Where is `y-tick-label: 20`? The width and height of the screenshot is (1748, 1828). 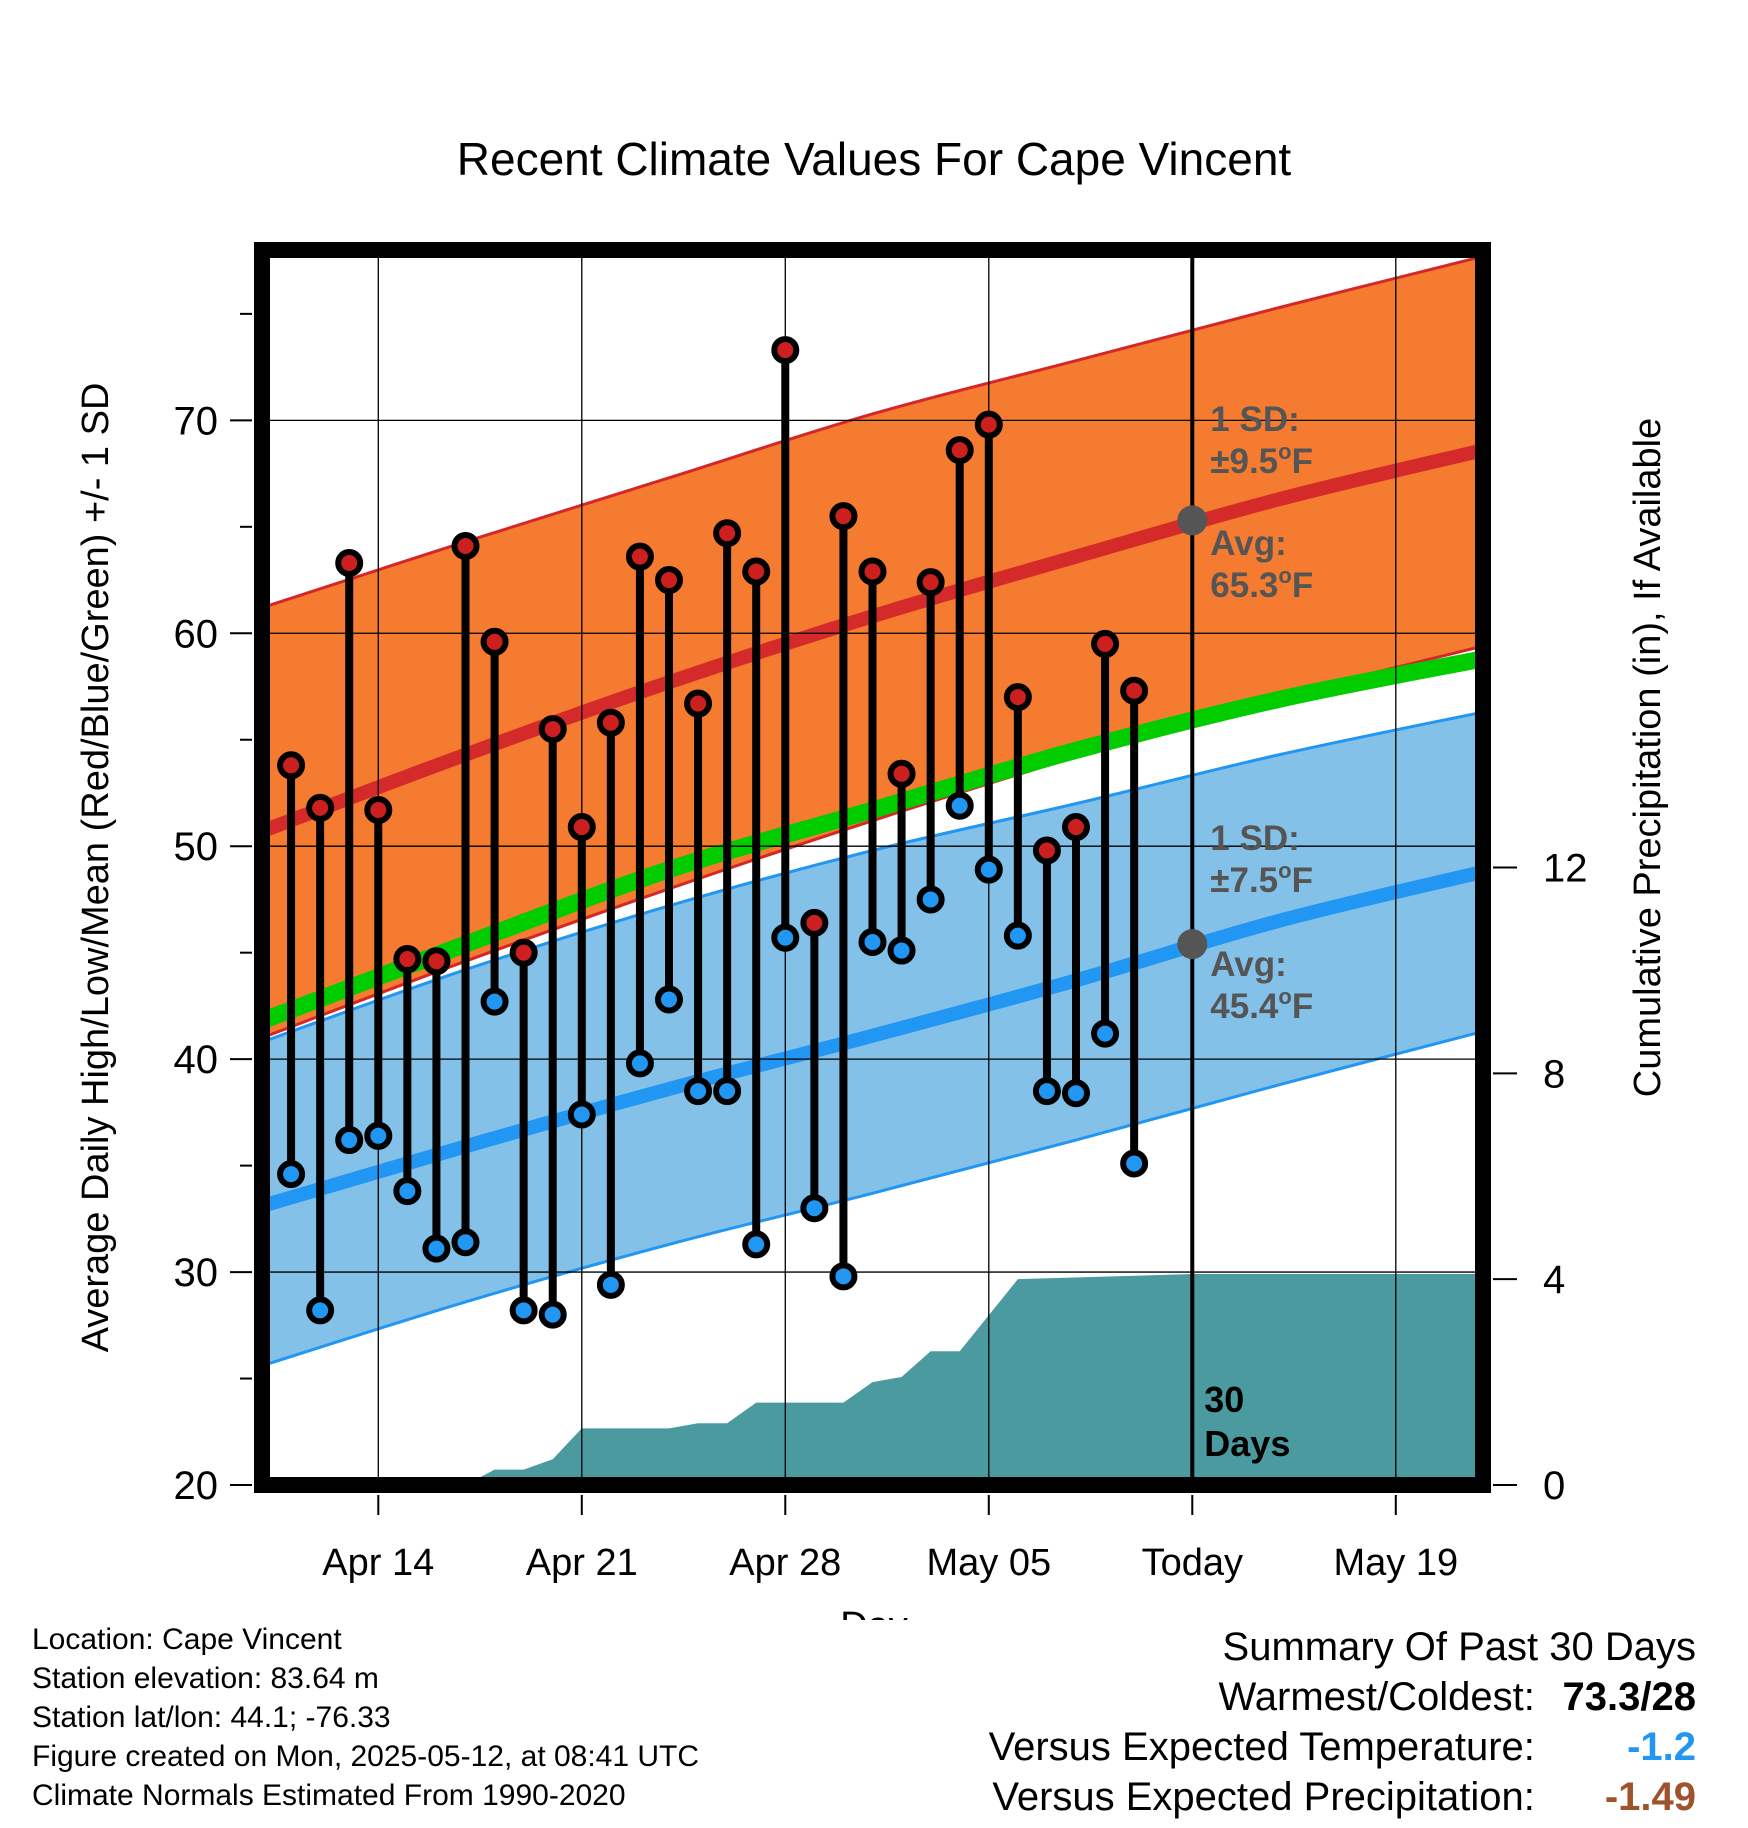
y-tick-label: 20 is located at coordinates (196, 1486).